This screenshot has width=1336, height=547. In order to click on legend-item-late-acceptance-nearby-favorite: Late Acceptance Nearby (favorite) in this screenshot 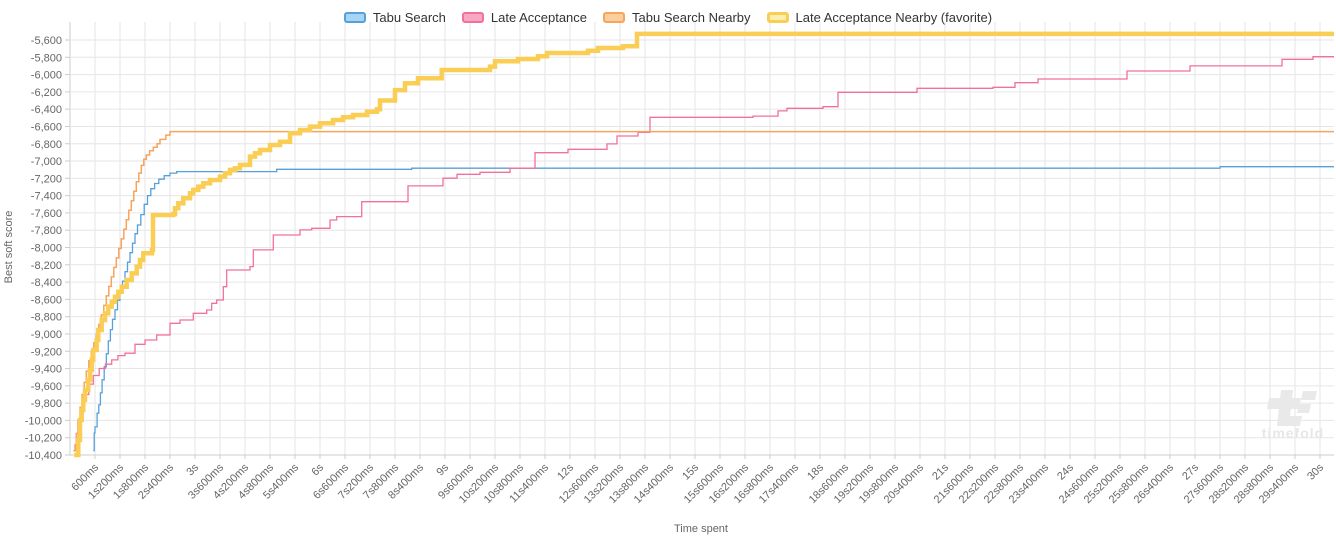, I will do `click(879, 17)`.